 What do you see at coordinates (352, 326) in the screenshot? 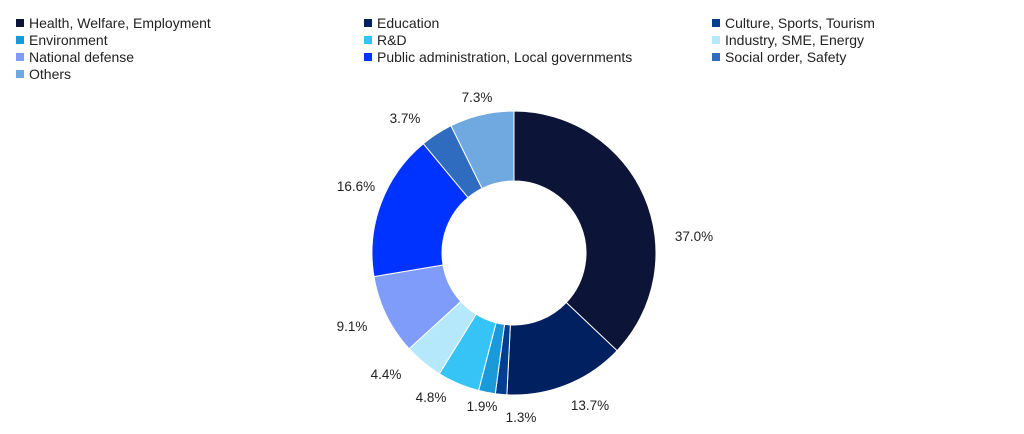
I see `data-label: 9.1%` at bounding box center [352, 326].